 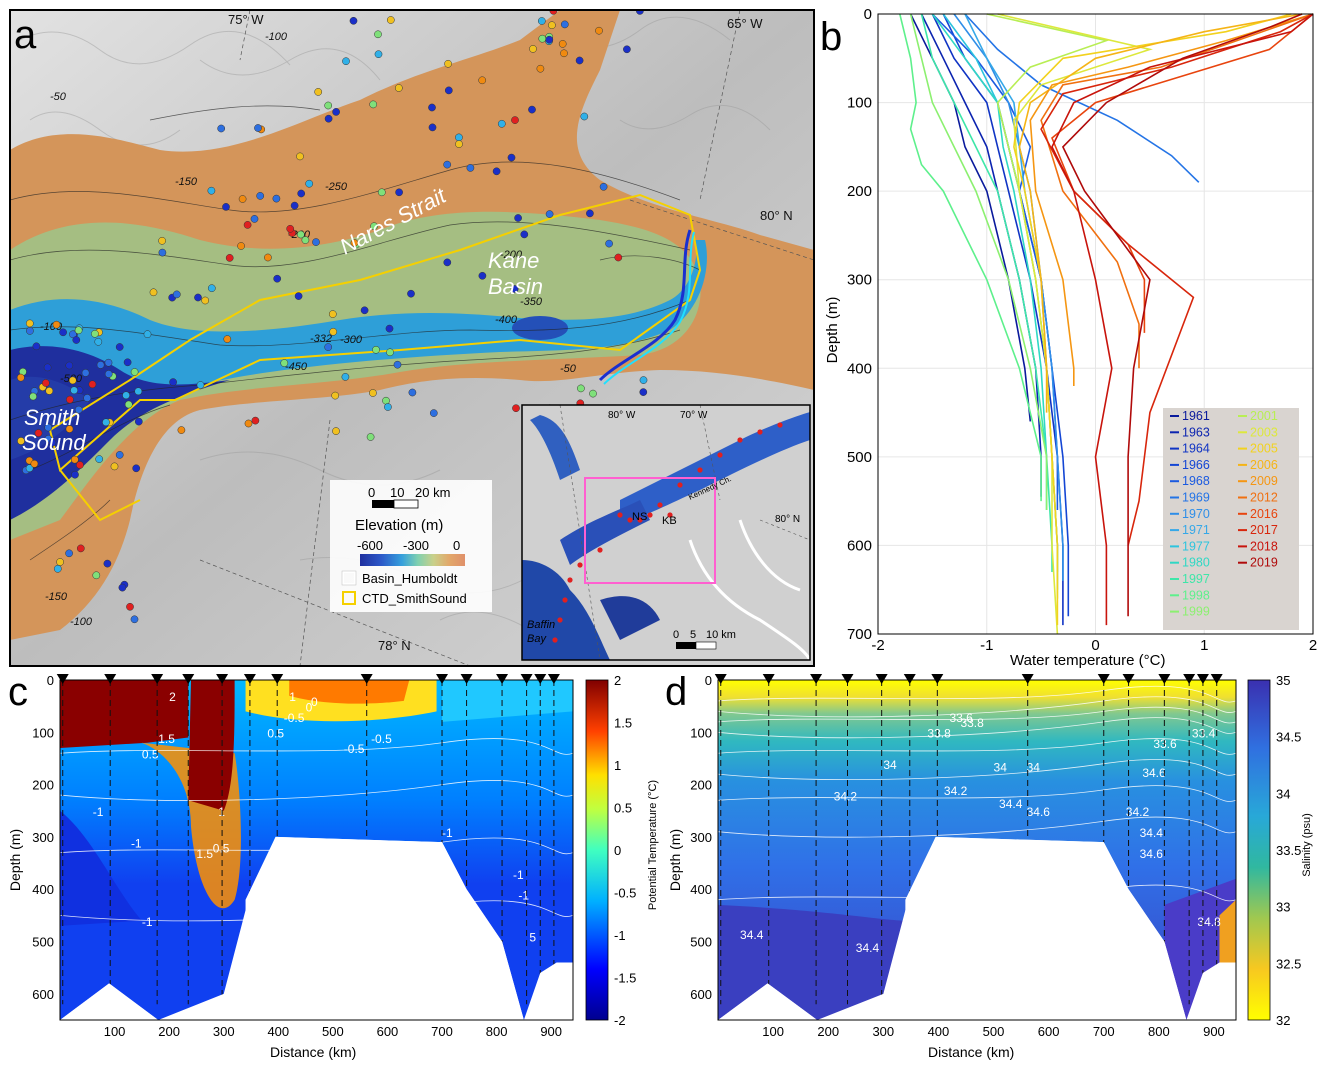 I want to click on panel-d-cb-label: Salinity (psu), so click(x=1307, y=845).